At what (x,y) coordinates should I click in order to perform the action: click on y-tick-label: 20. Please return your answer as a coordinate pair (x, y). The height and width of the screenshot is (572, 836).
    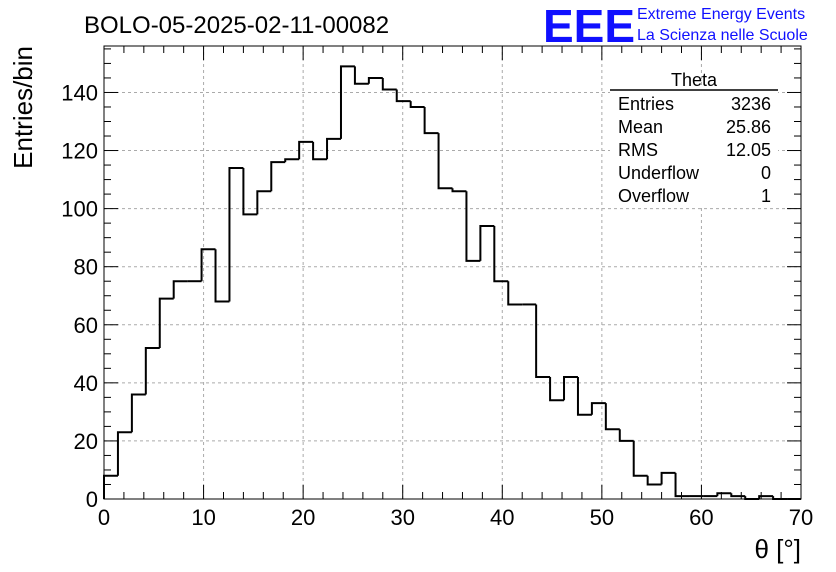
    Looking at the image, I should click on (86, 441).